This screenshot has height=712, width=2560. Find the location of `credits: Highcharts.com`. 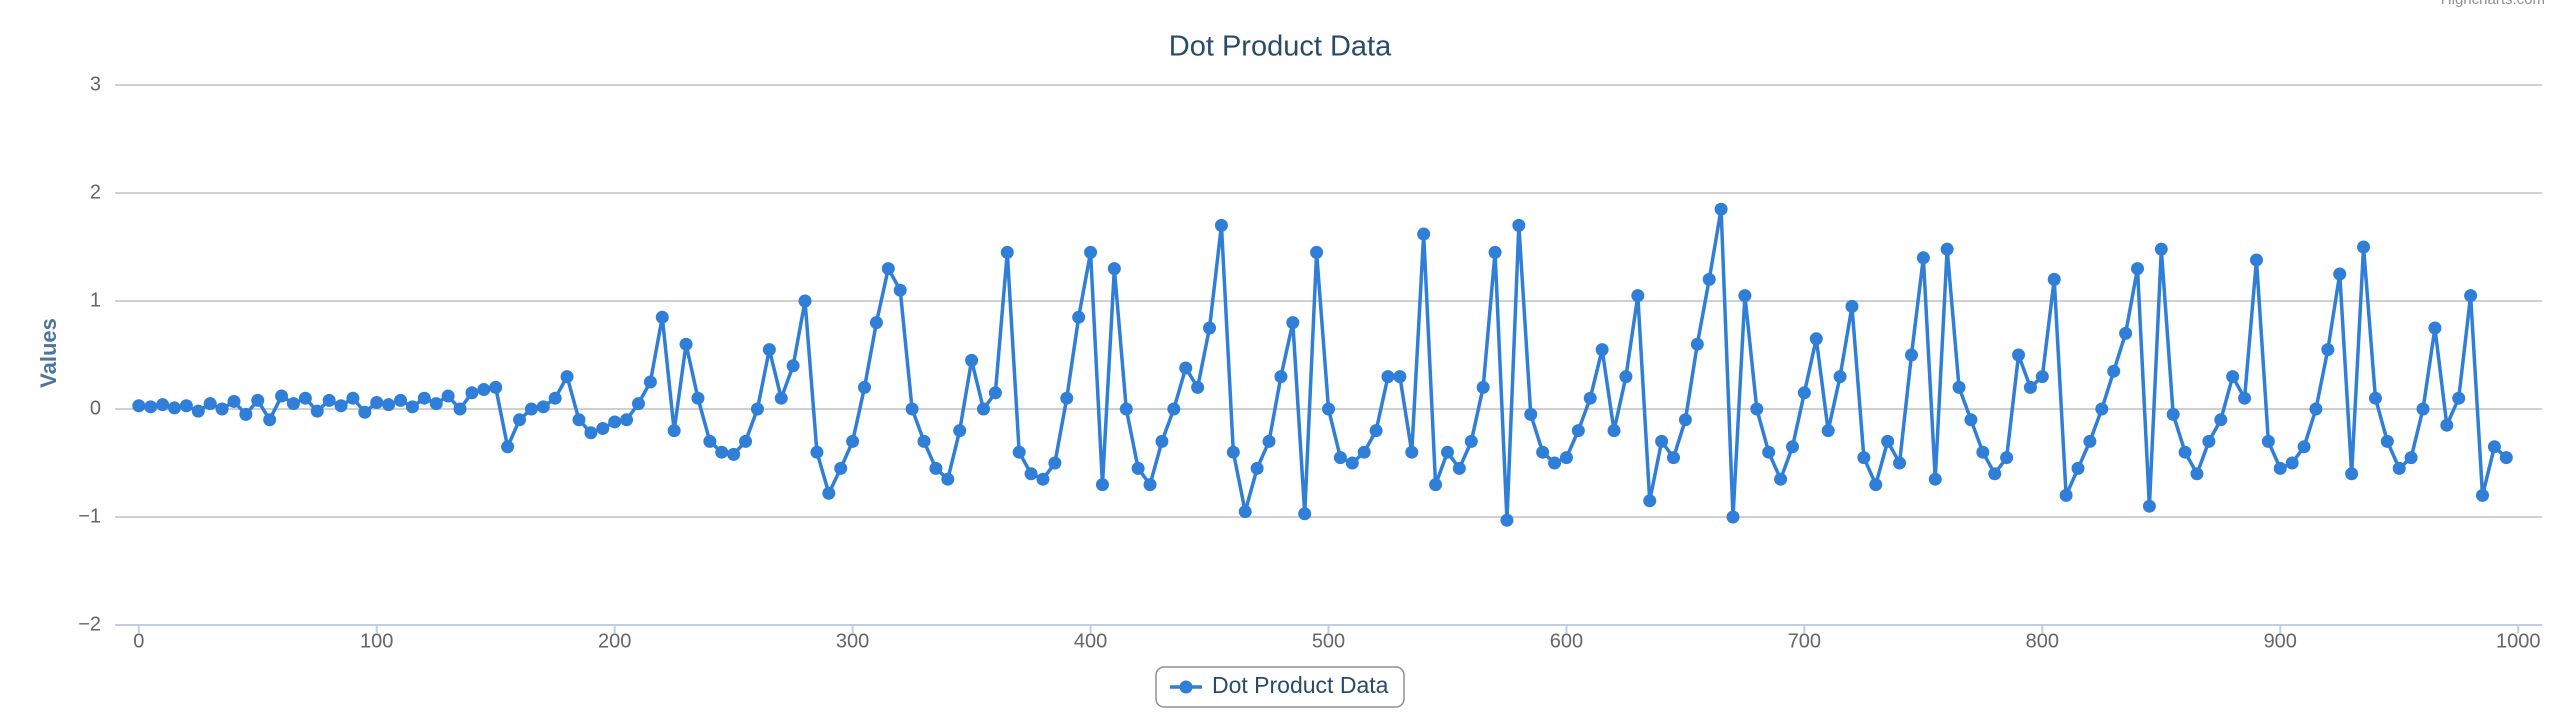

credits: Highcharts.com is located at coordinates (2493, 4).